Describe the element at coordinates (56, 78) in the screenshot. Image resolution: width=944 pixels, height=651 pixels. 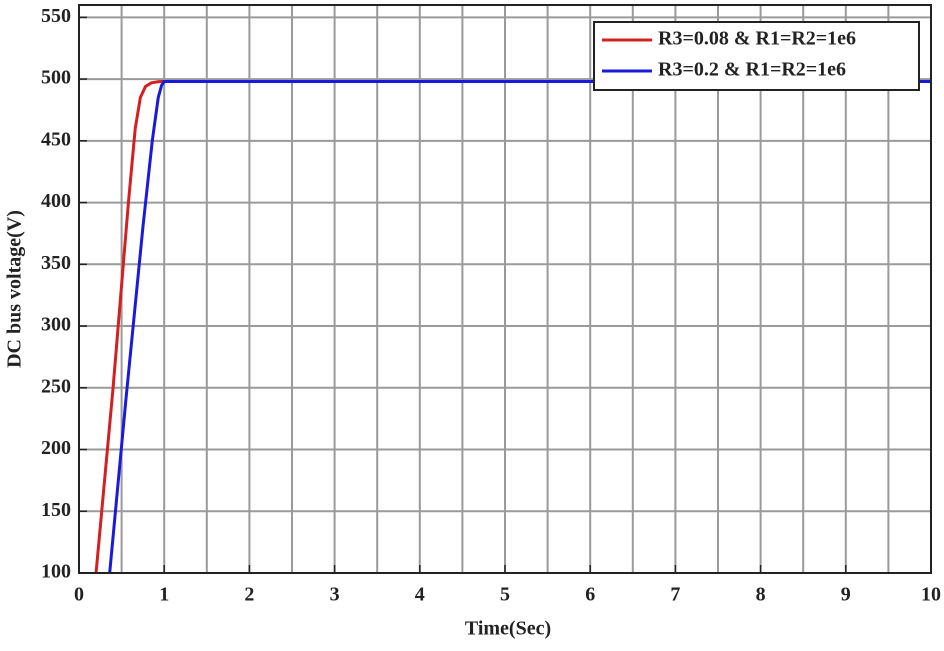
I see `y-tick-label: 500` at that location.